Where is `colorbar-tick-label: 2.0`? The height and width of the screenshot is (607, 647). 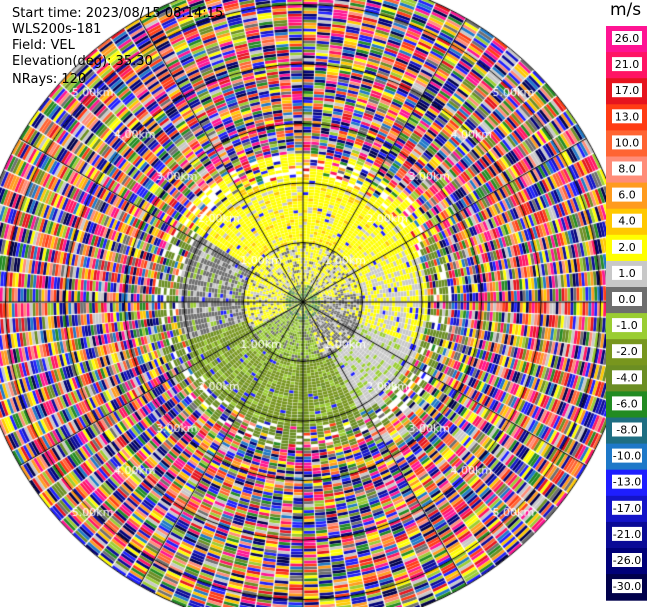 colorbar-tick-label: 2.0 is located at coordinates (627, 247).